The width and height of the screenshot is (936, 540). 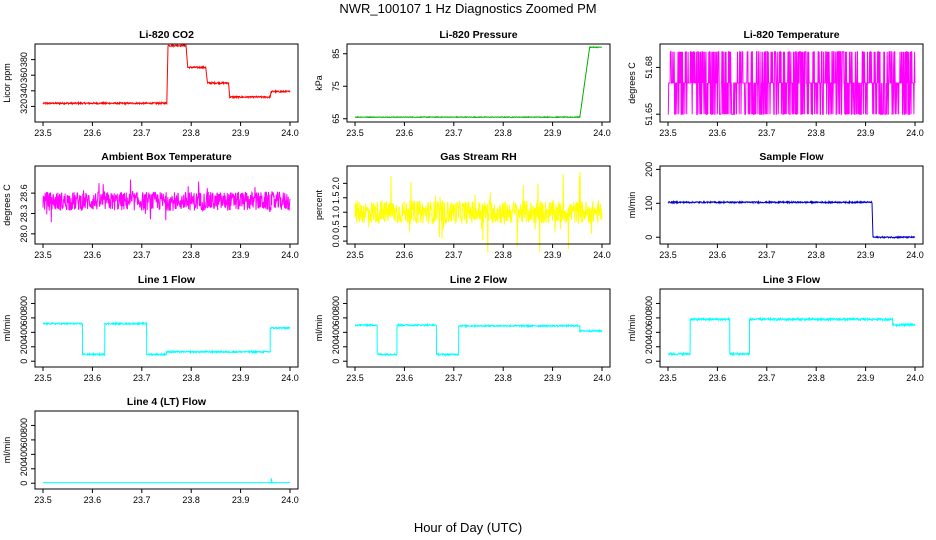 I want to click on y-tick-label: 1.5, so click(x=336, y=198).